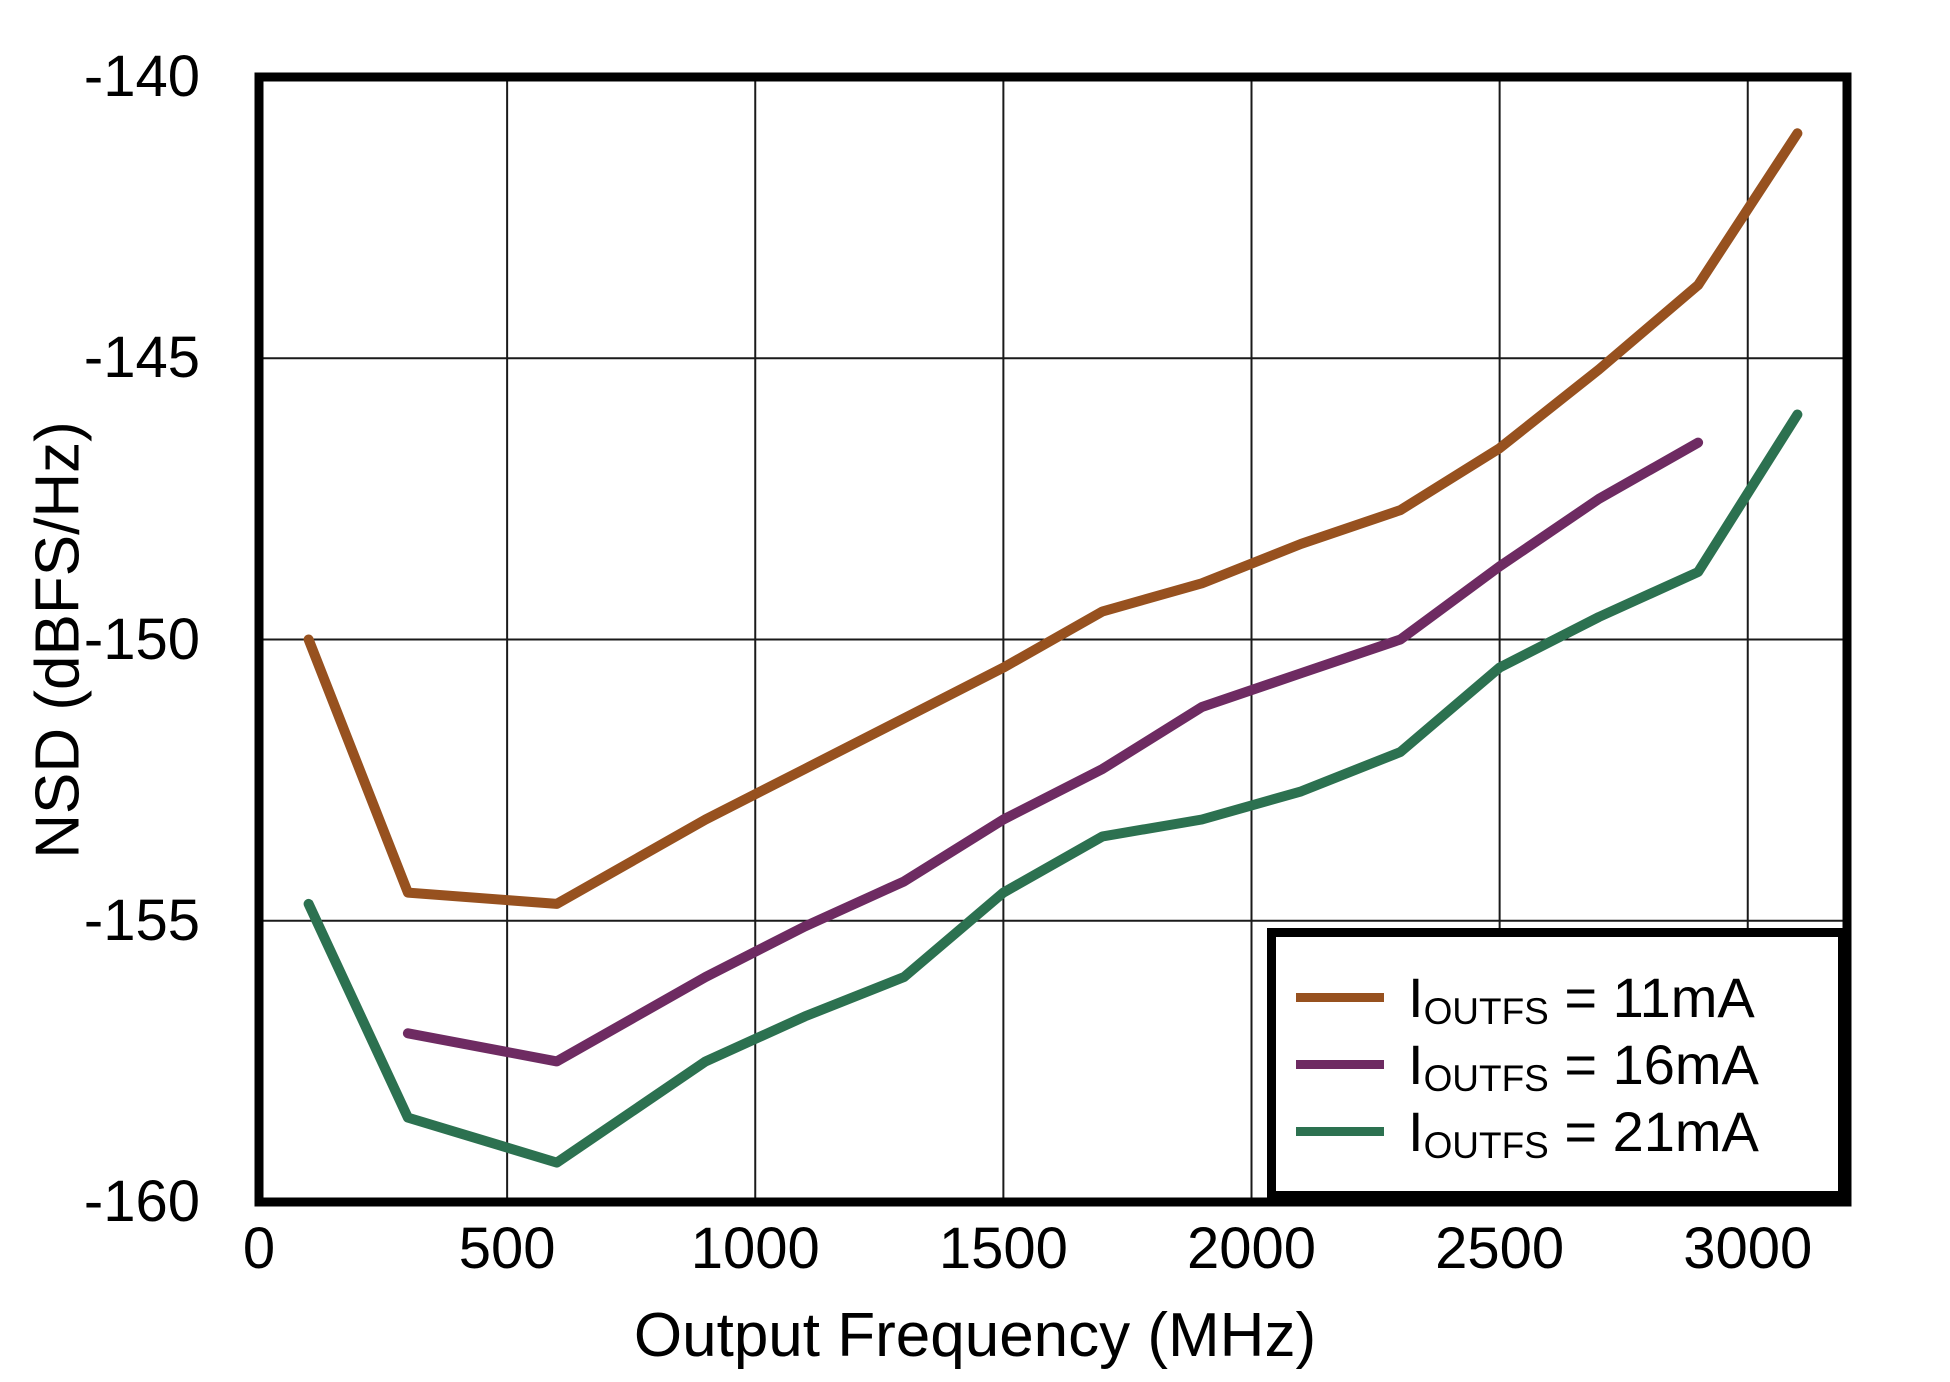 The image size is (1950, 1382). What do you see at coordinates (507, 1248) in the screenshot?
I see `x-tick-label: 500` at bounding box center [507, 1248].